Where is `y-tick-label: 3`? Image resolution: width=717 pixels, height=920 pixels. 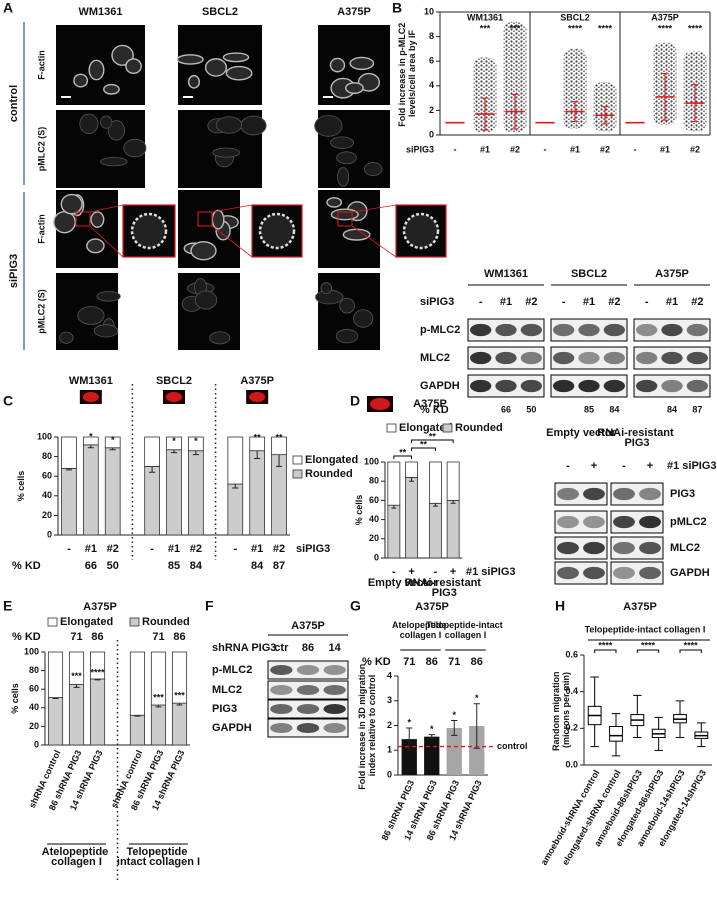 y-tick-label: 3 is located at coordinates (389, 700).